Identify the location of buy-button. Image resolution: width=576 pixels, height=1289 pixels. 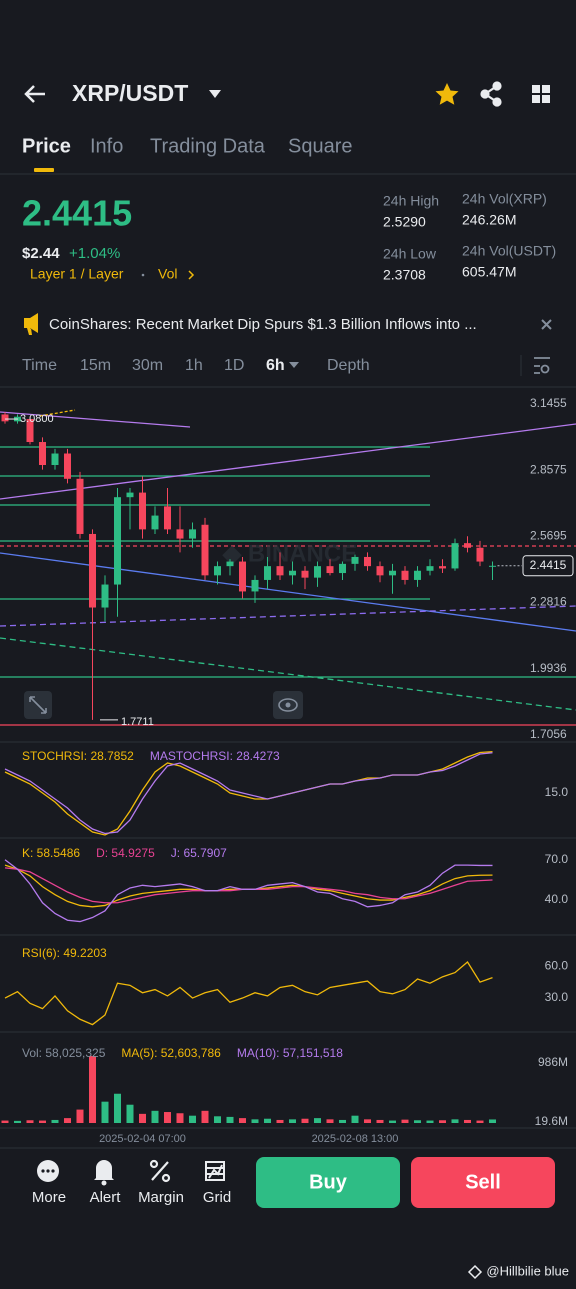
(328, 1182).